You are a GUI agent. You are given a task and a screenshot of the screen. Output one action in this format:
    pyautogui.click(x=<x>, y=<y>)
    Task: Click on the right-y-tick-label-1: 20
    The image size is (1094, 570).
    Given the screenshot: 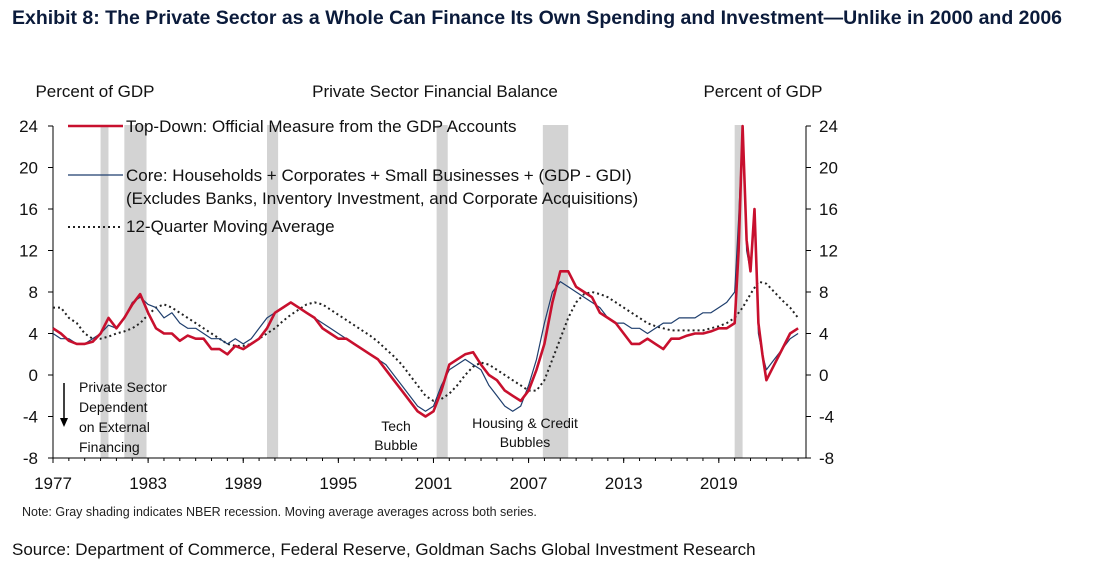 What is the action you would take?
    pyautogui.click(x=828, y=168)
    